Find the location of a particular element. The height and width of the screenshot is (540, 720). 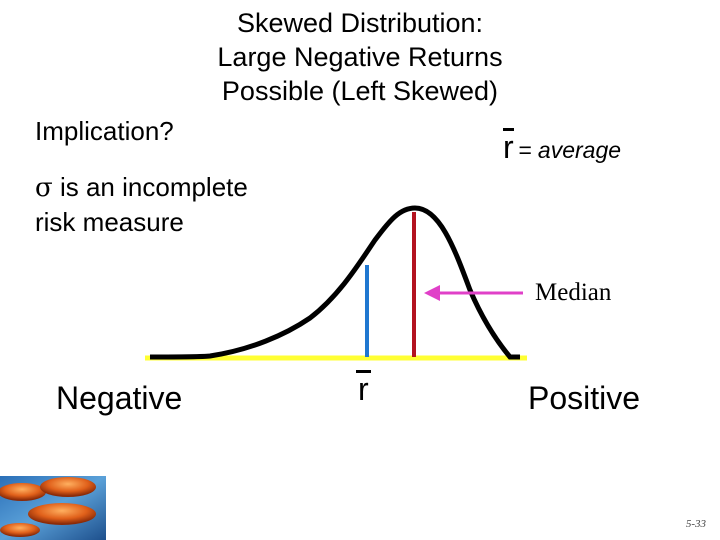

negative-label: Negative is located at coordinates (119, 398).